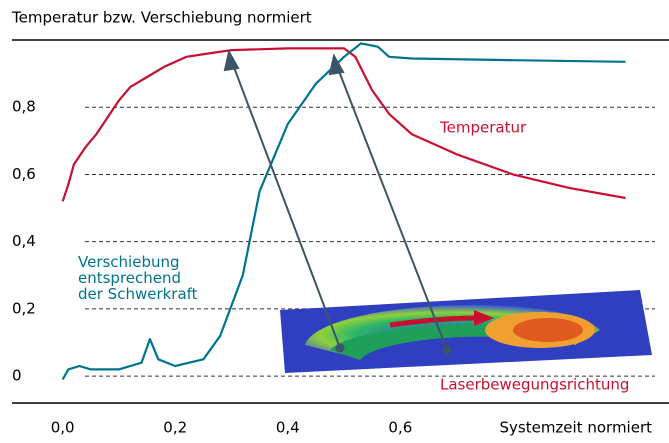  I want to click on y-tick-label: 0,4, so click(24, 241).